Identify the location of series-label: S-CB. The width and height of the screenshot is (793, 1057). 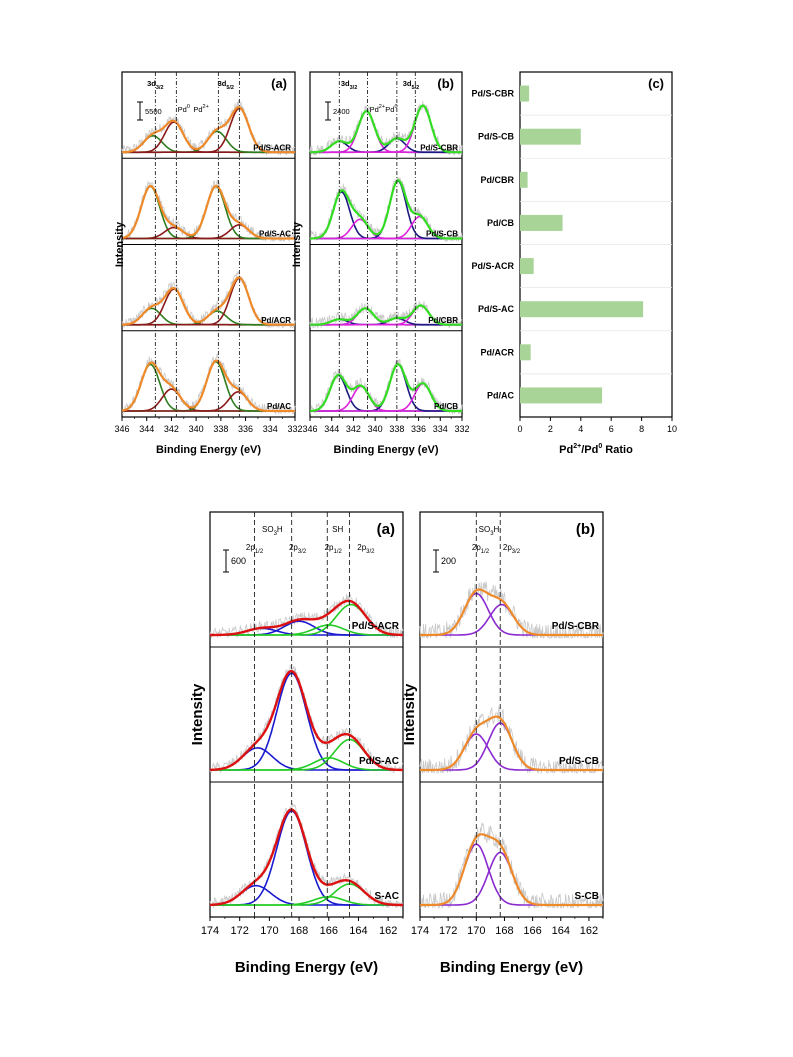
(587, 896).